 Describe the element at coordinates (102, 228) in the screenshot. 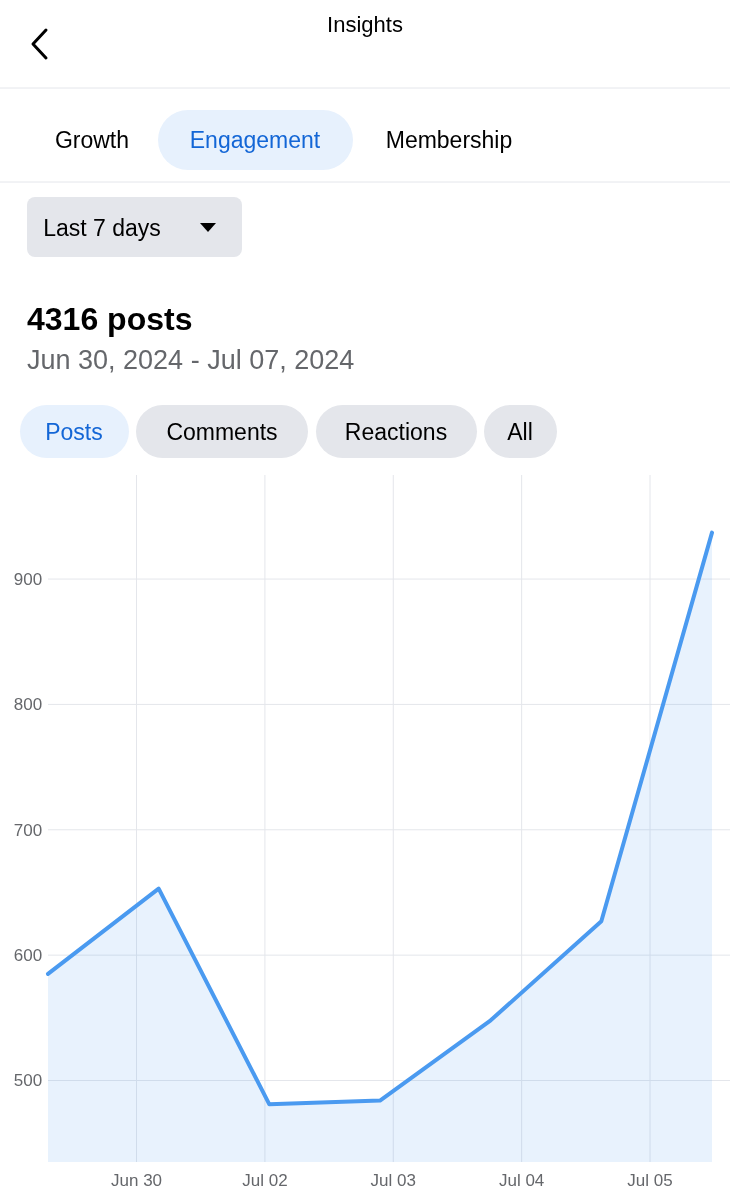

I see `text: Last 7 days` at that location.